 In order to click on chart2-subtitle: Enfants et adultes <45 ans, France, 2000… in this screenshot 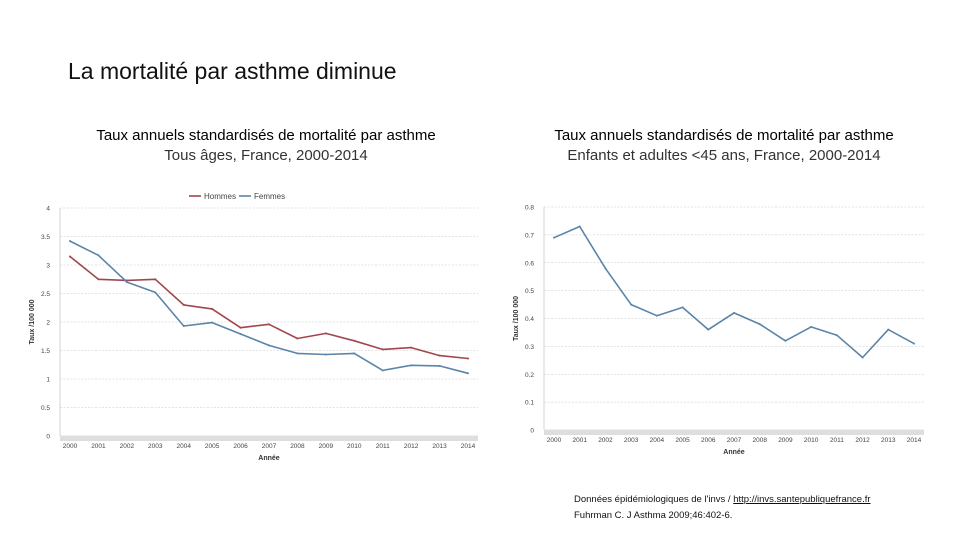, I will do `click(724, 155)`.